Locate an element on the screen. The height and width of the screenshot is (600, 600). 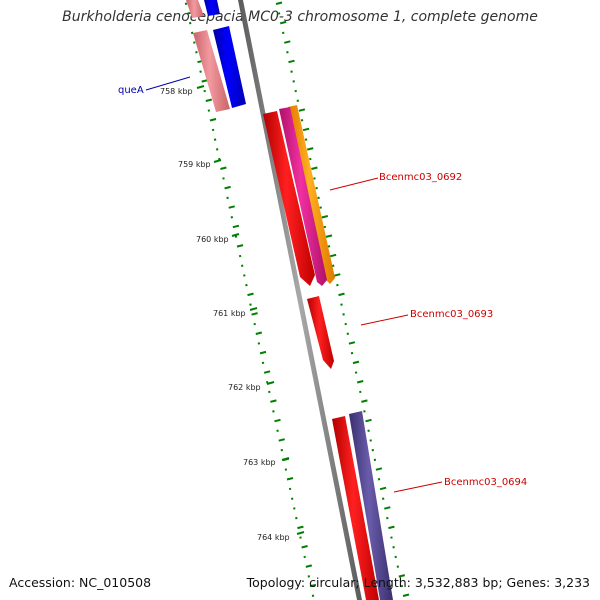
gene-label-bcenmc03-0694: Bcenmc03_0694 is located at coordinates (485, 482).